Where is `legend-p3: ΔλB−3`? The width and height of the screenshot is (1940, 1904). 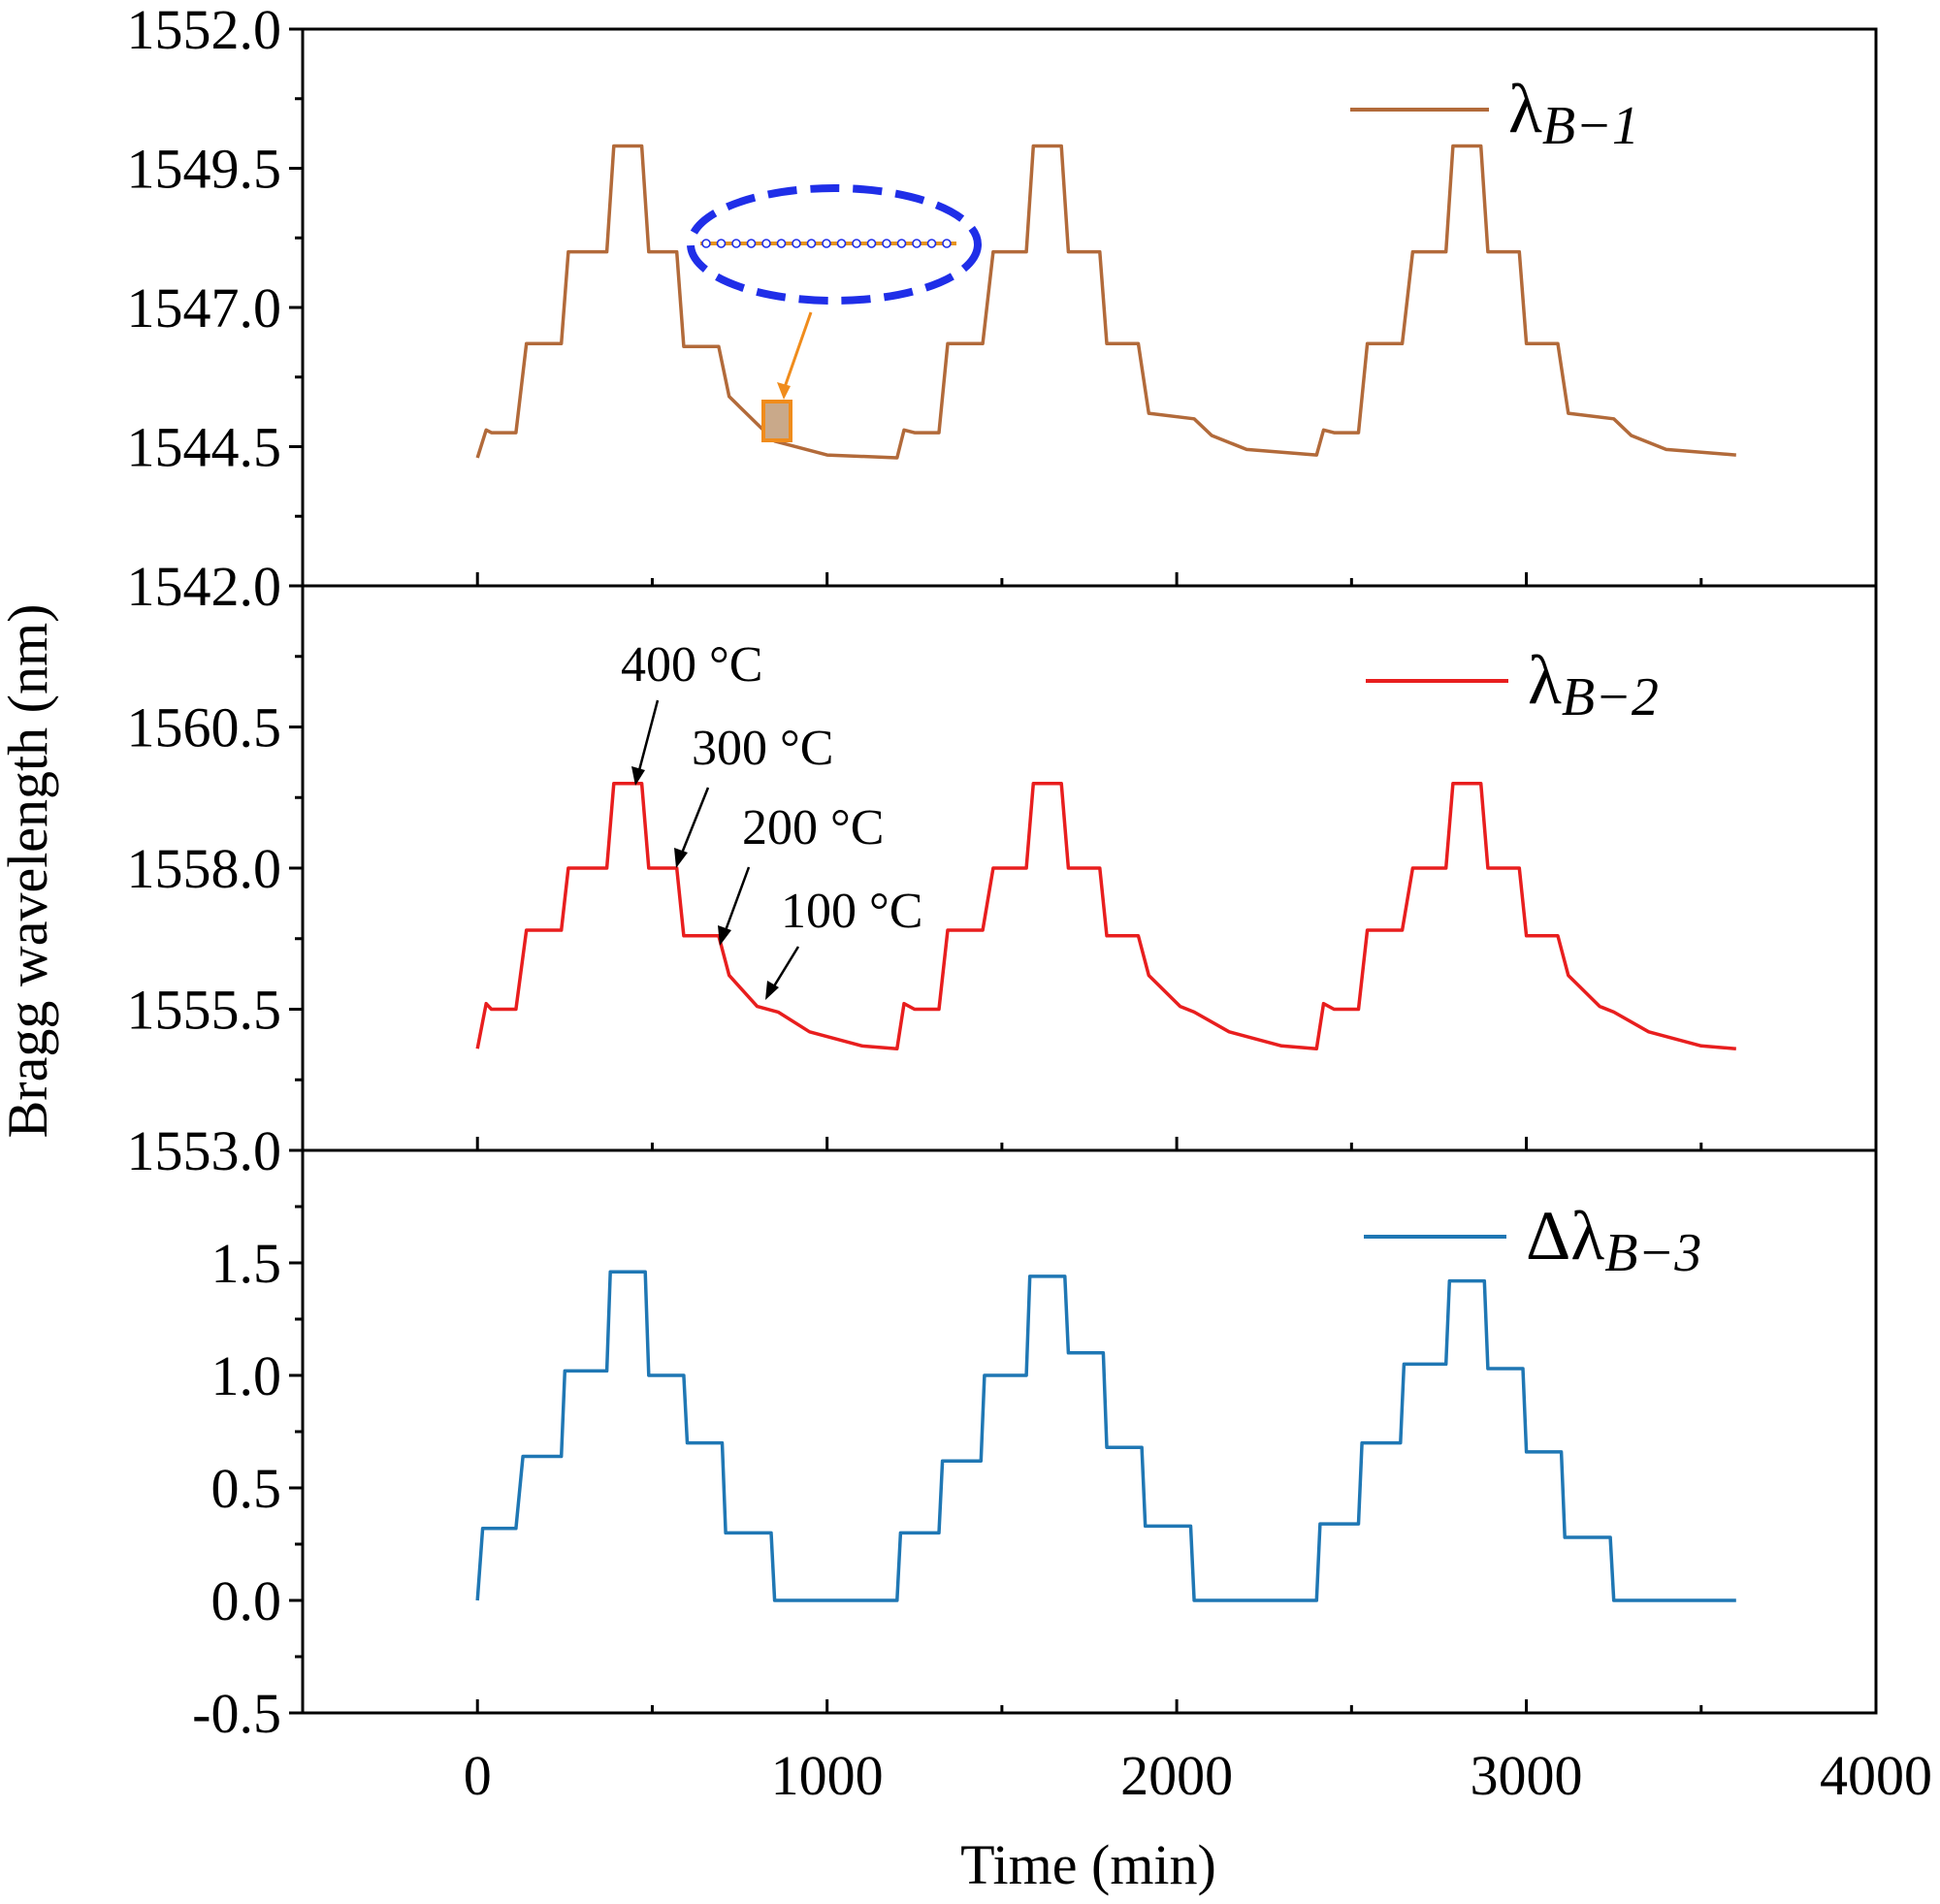 legend-p3: ΔλB−3 is located at coordinates (1532, 1240).